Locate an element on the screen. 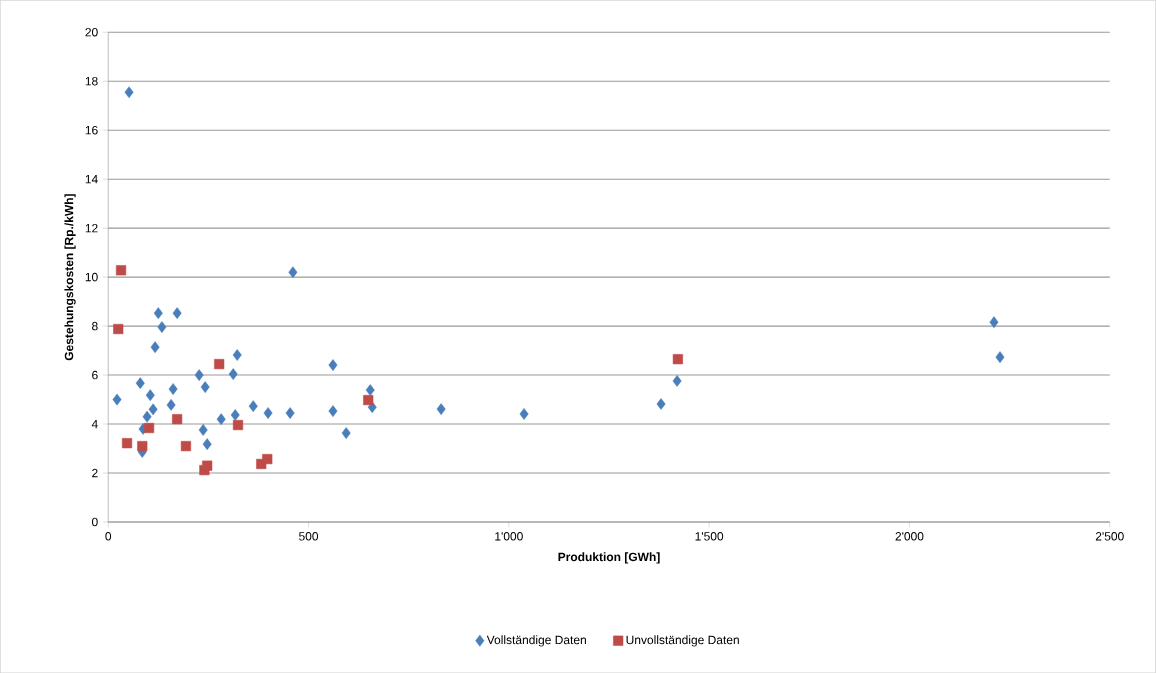 The image size is (1156, 673). y-tick-label: 2 is located at coordinates (95, 473).